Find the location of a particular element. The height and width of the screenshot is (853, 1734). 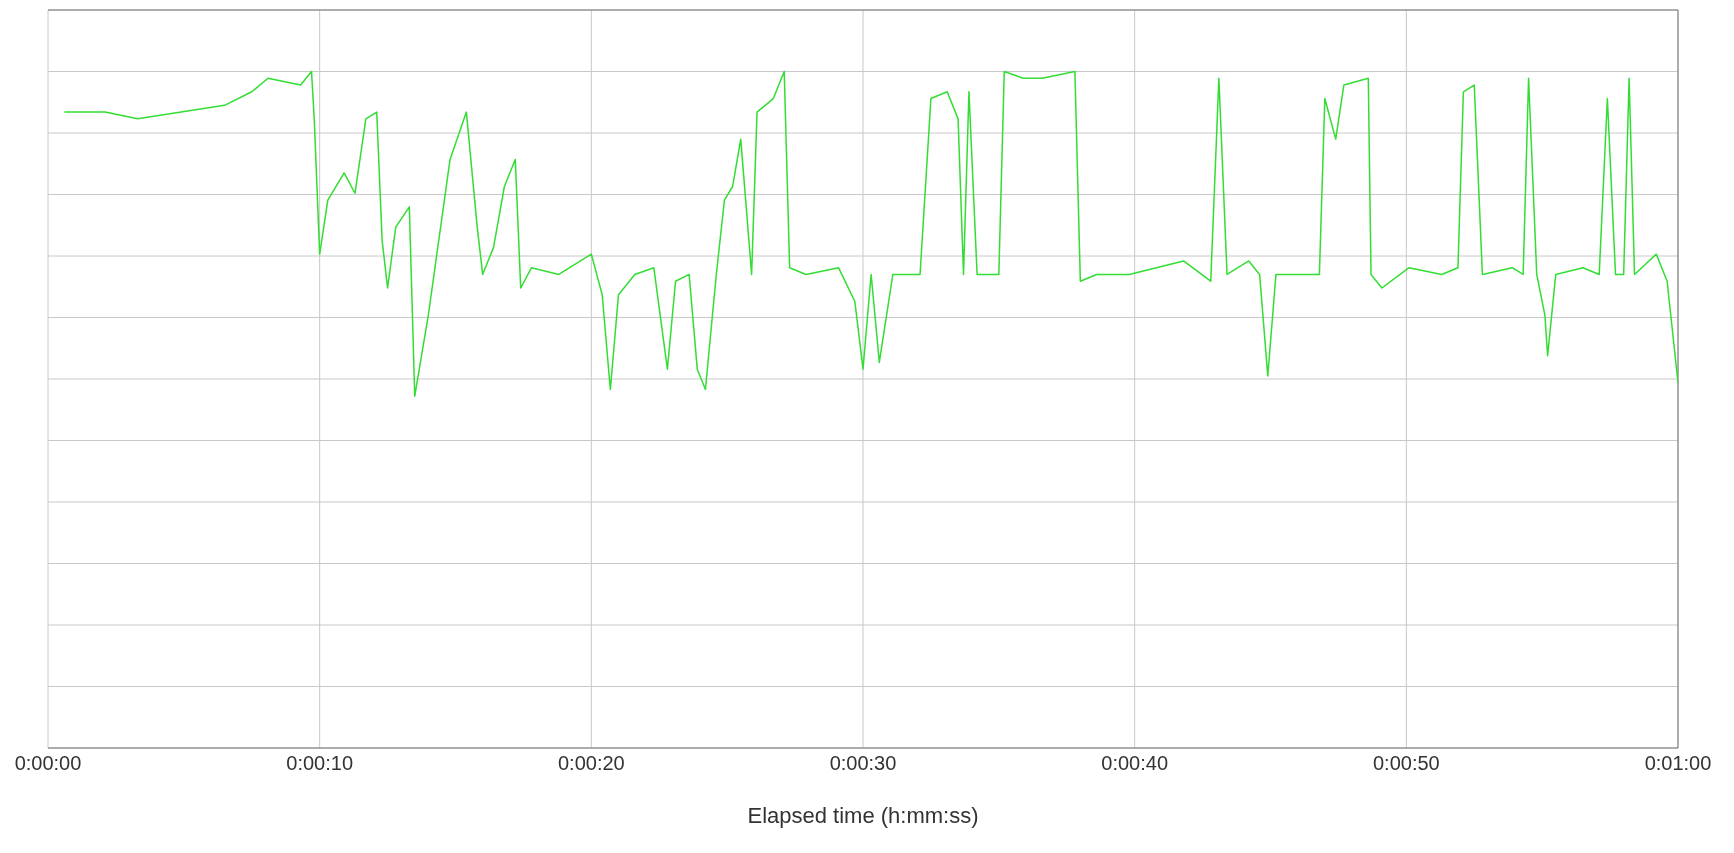

x-tick-label: 0:00:20 is located at coordinates (591, 763).